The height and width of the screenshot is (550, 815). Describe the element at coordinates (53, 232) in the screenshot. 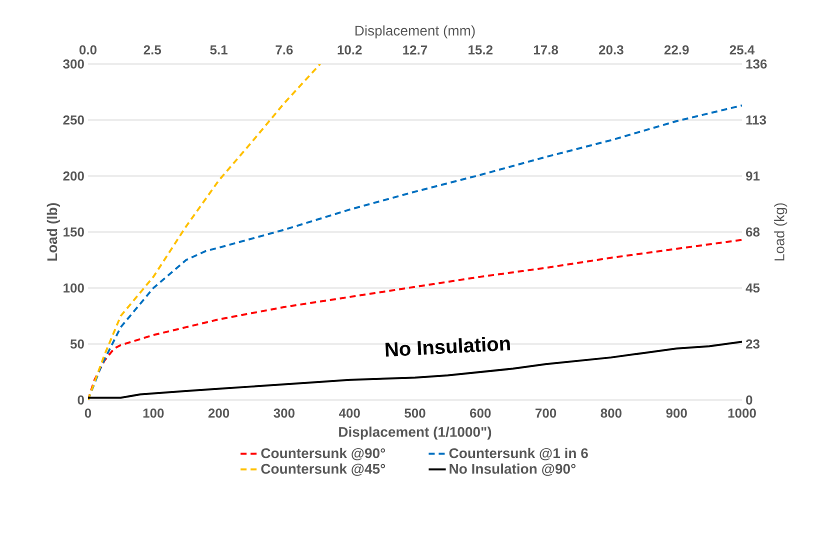

I see `y-axis-title: Load (lb)` at that location.